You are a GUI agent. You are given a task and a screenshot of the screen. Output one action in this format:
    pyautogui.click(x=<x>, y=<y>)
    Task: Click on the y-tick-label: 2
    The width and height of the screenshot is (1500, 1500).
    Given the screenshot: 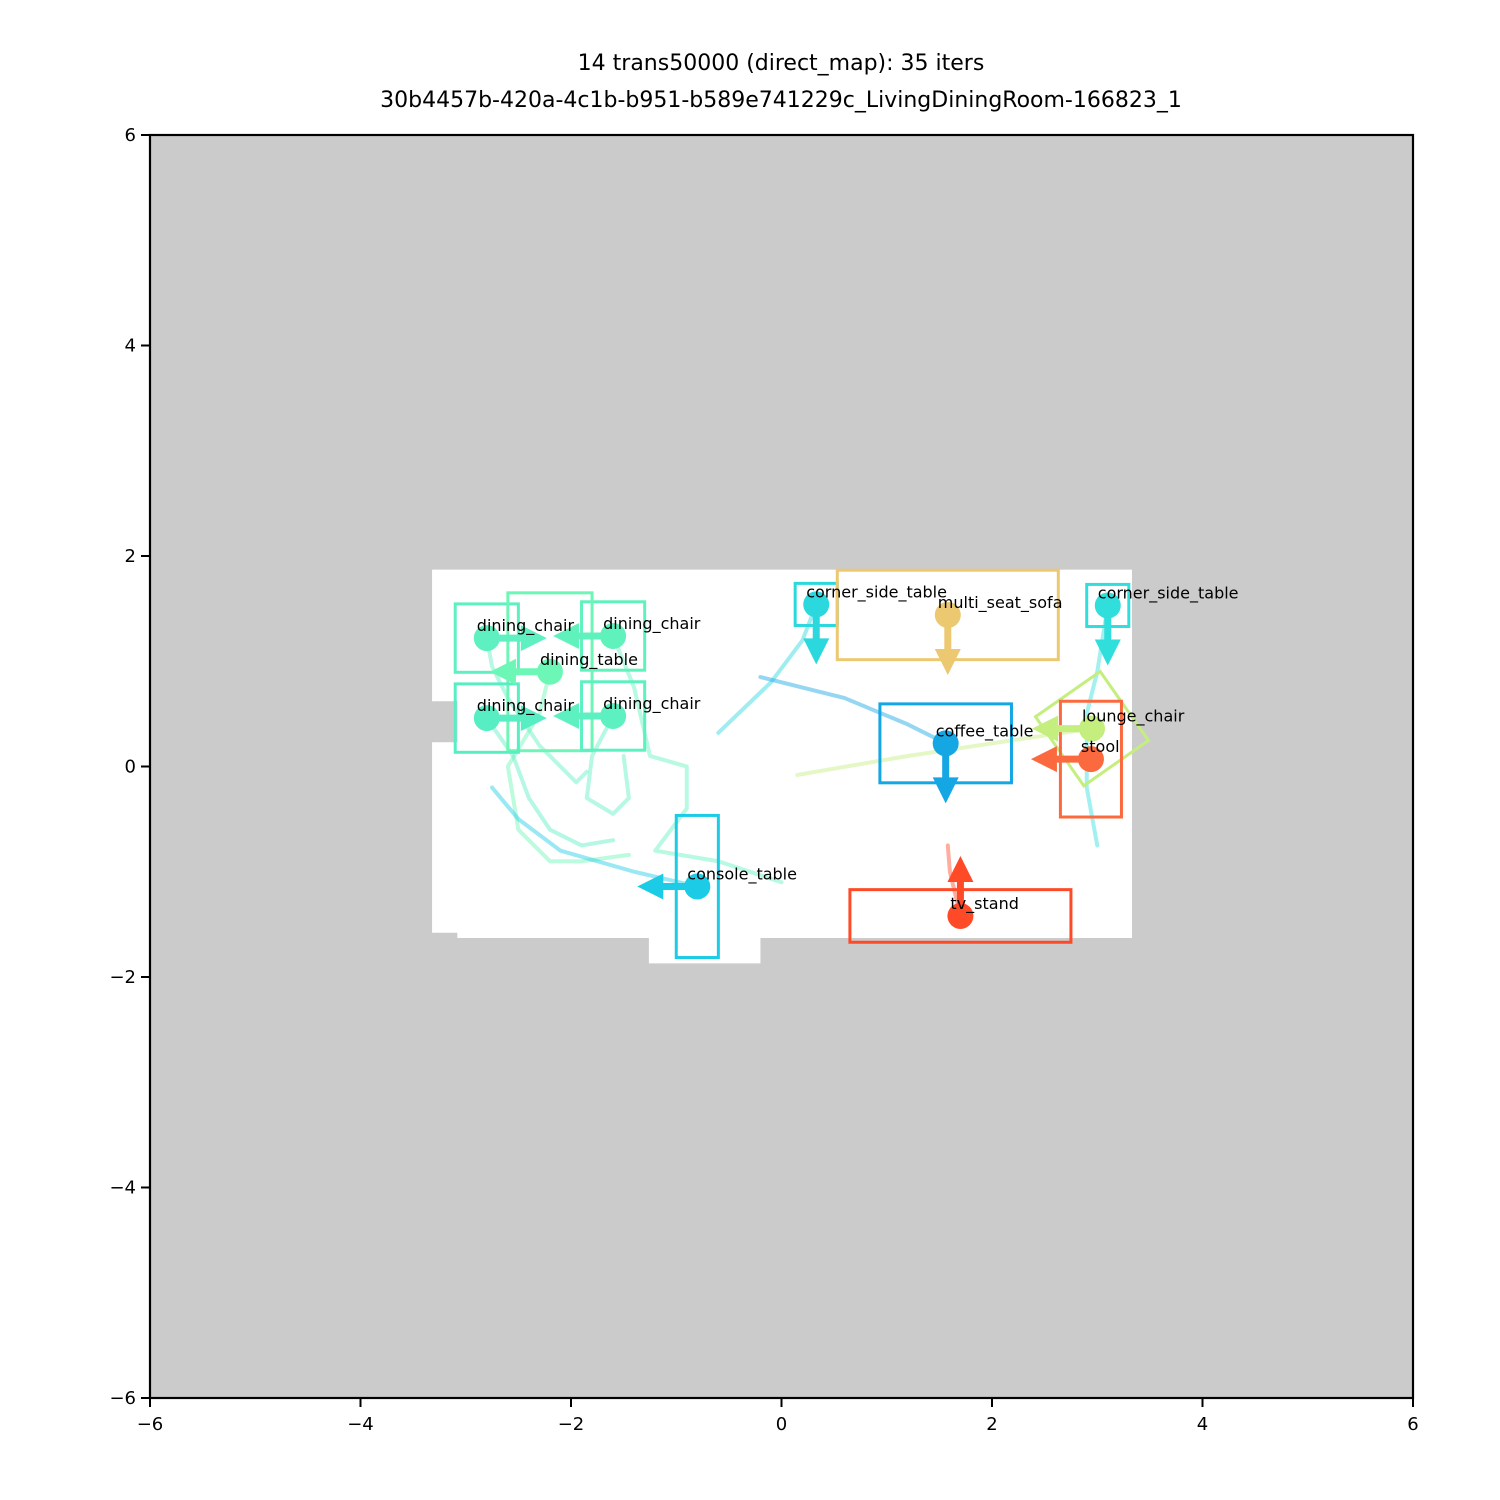 What is the action you would take?
    pyautogui.click(x=130, y=556)
    